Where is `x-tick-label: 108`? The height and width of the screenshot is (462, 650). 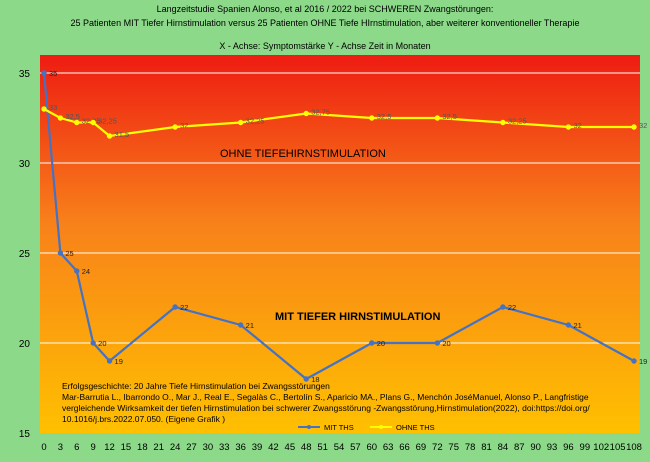 x-tick-label: 108 is located at coordinates (634, 447).